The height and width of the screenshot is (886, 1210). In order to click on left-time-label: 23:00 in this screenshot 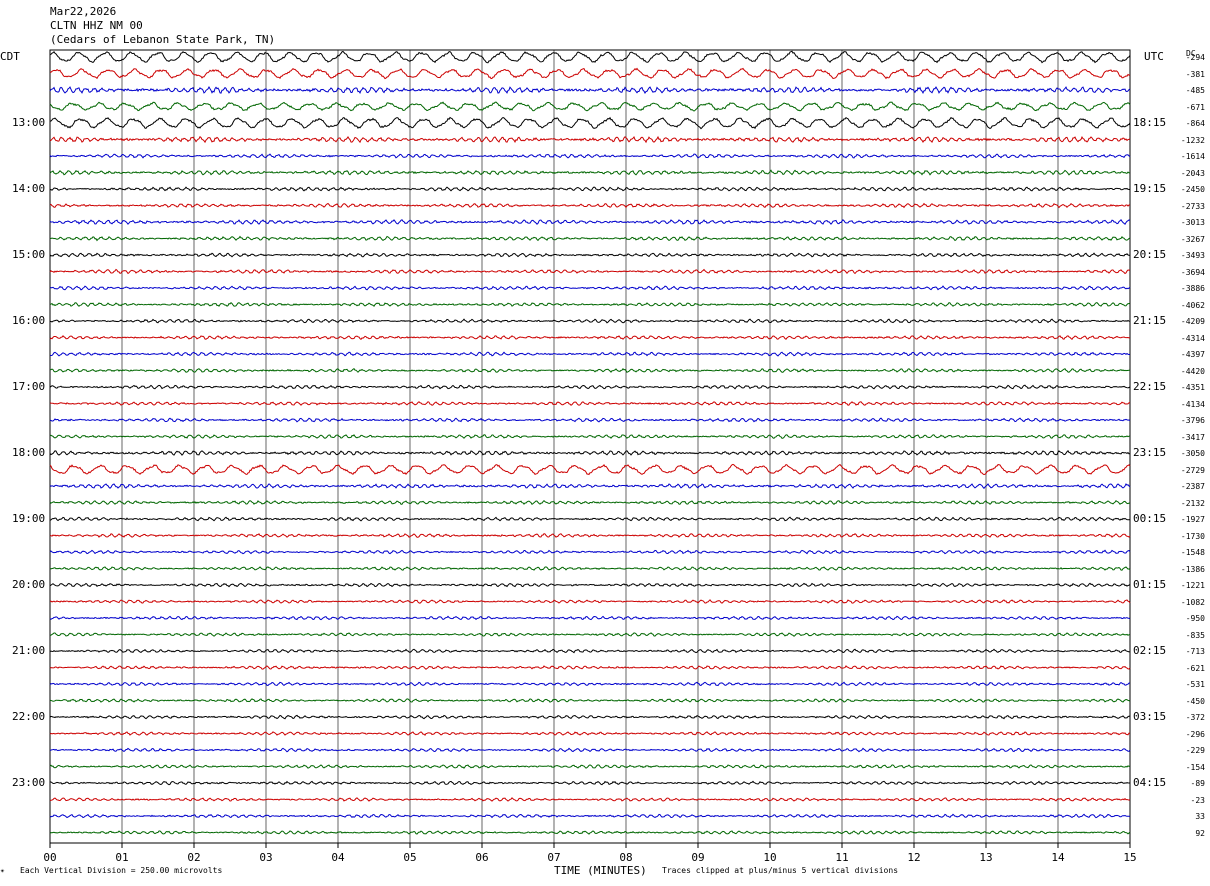, I will do `click(29, 782)`.